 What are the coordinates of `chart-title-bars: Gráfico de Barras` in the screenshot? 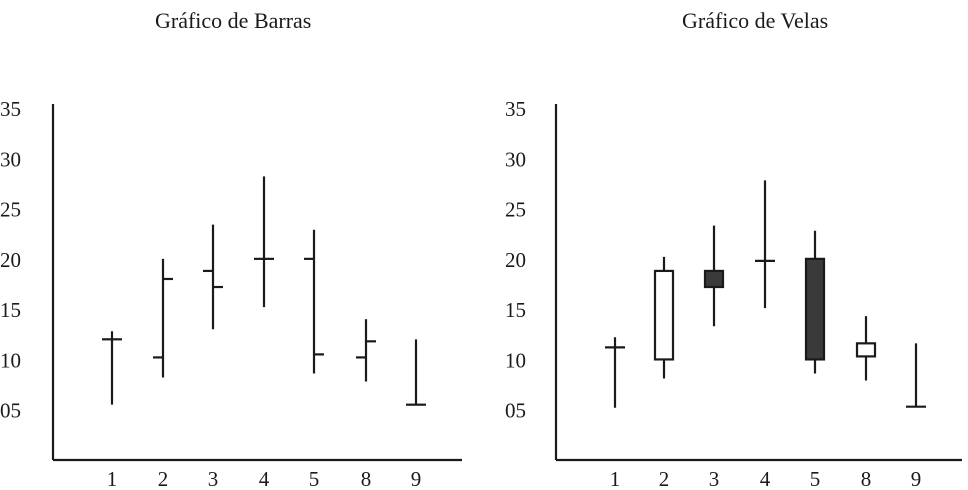 It's located at (233, 20).